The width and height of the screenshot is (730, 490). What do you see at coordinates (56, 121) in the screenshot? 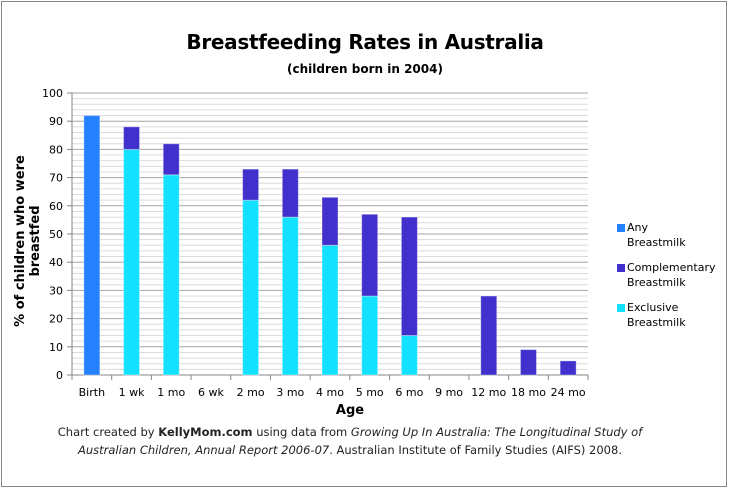
I see `y-tick-label: 90` at bounding box center [56, 121].